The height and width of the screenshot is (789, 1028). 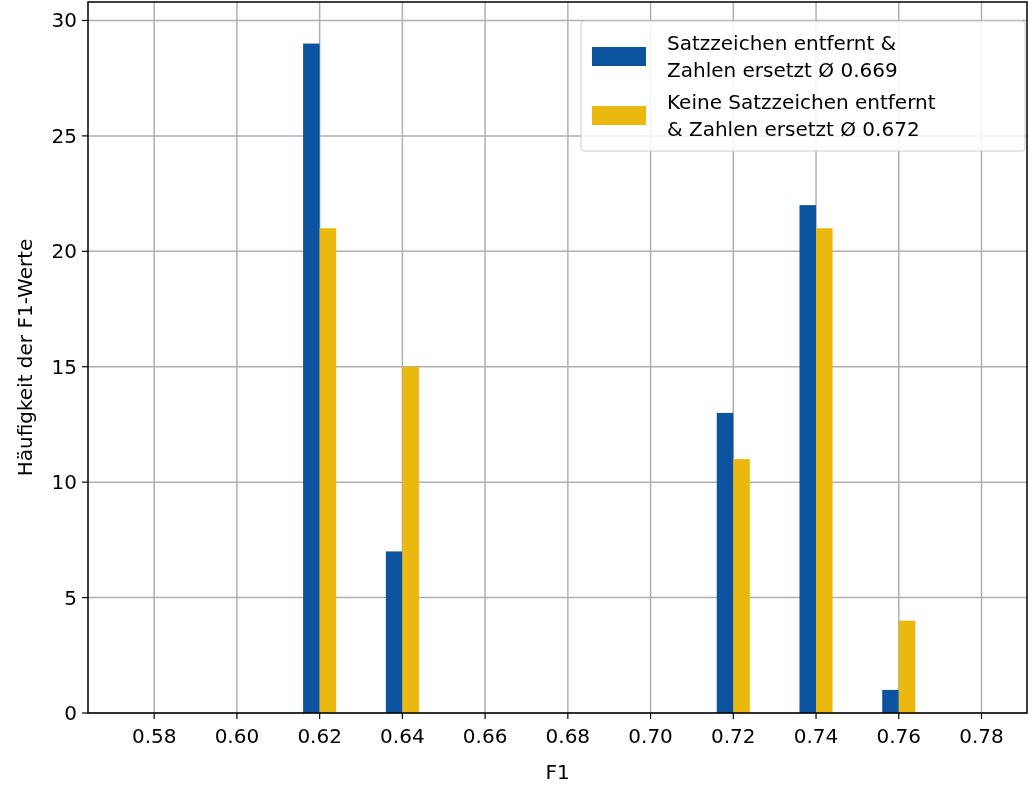 I want to click on x-tick-label: 0.74, so click(x=816, y=736).